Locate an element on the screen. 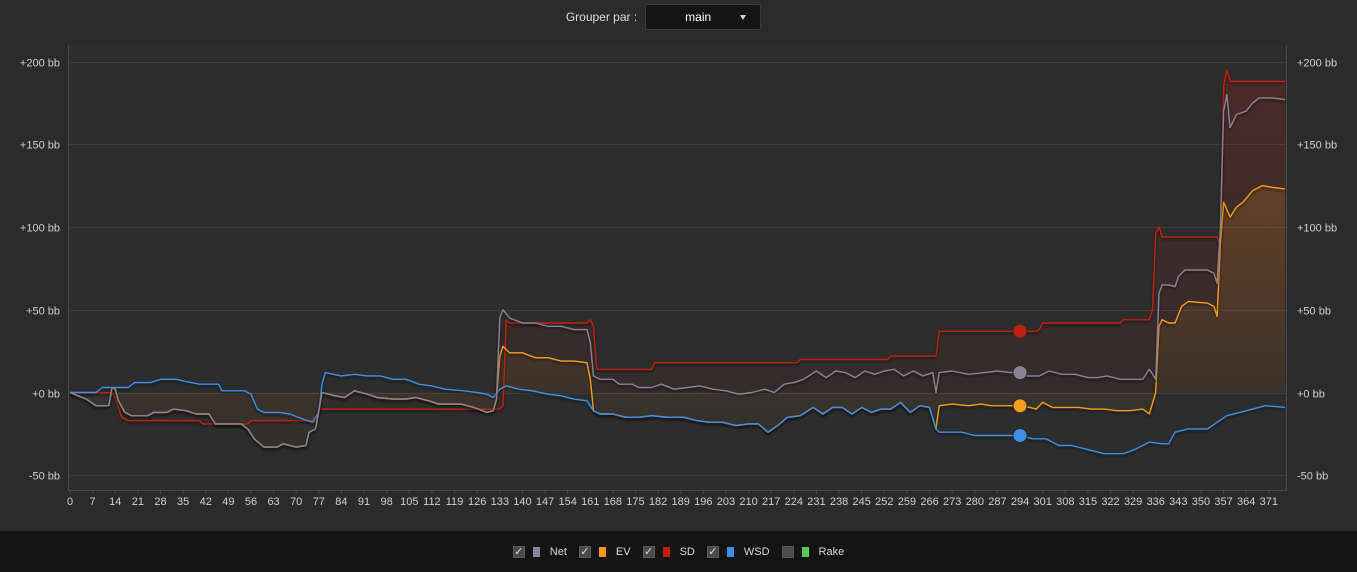  x-tick-label: 217 is located at coordinates (771, 502).